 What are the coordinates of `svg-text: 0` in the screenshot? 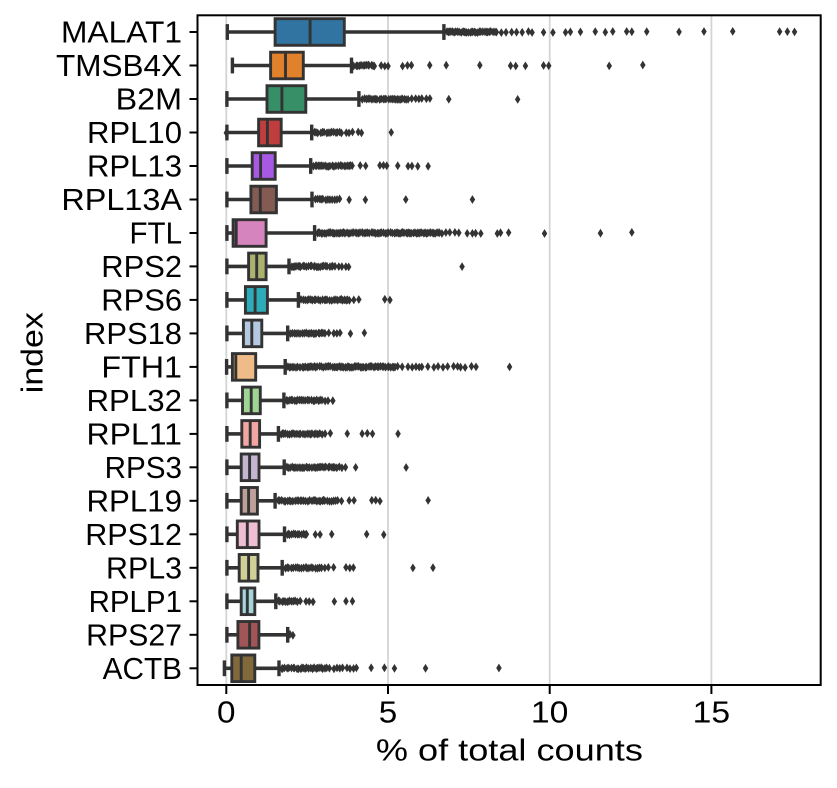 It's located at (226, 711).